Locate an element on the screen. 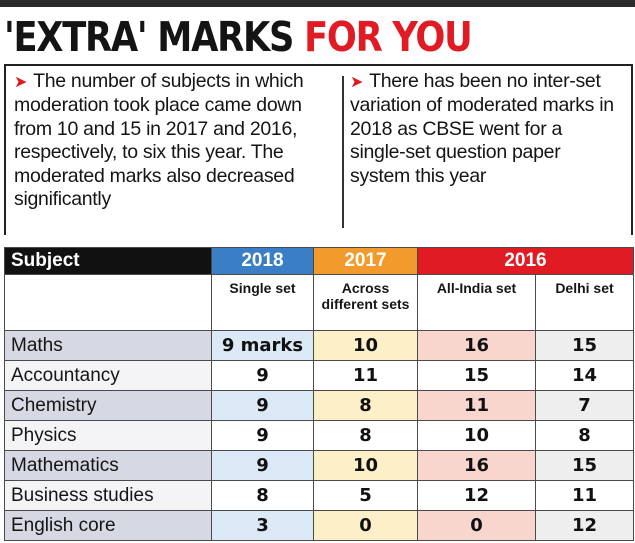 The image size is (635, 543). cell-2016-all-india: 0 is located at coordinates (476, 525).